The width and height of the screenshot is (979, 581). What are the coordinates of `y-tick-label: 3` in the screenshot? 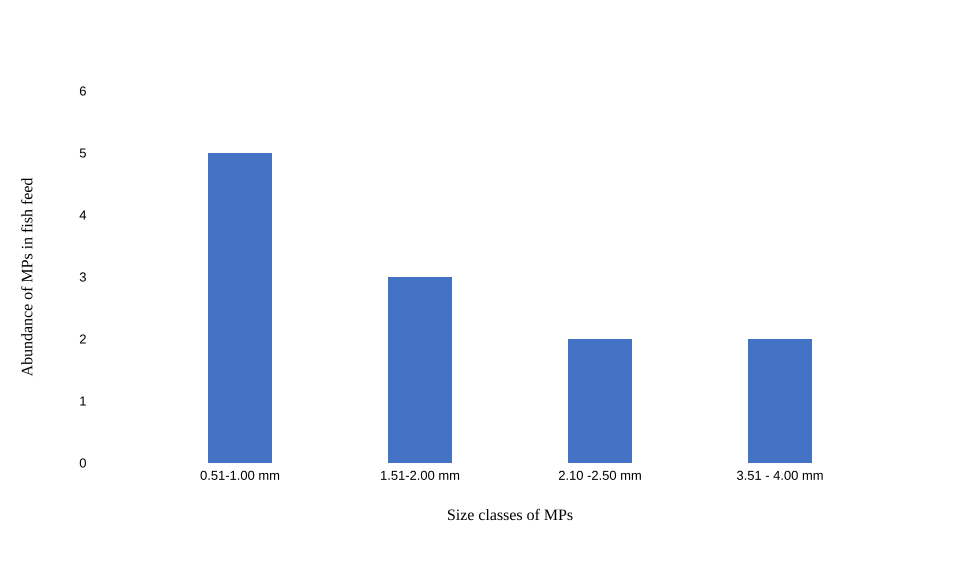 It's located at (83, 277).